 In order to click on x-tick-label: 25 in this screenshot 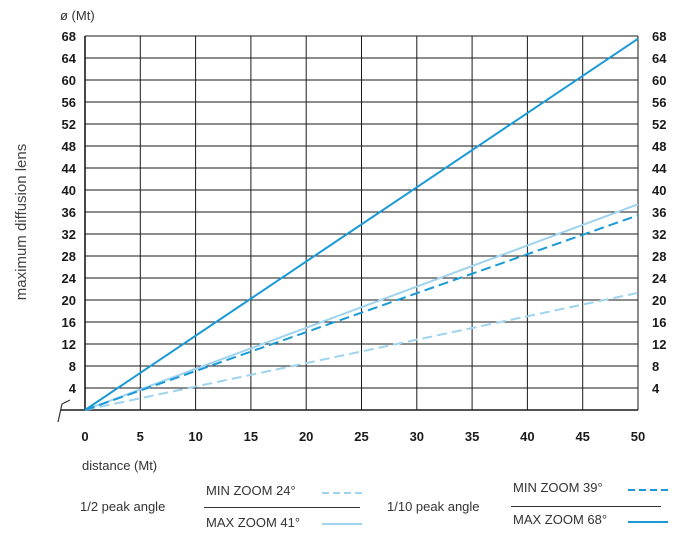, I will do `click(361, 436)`.